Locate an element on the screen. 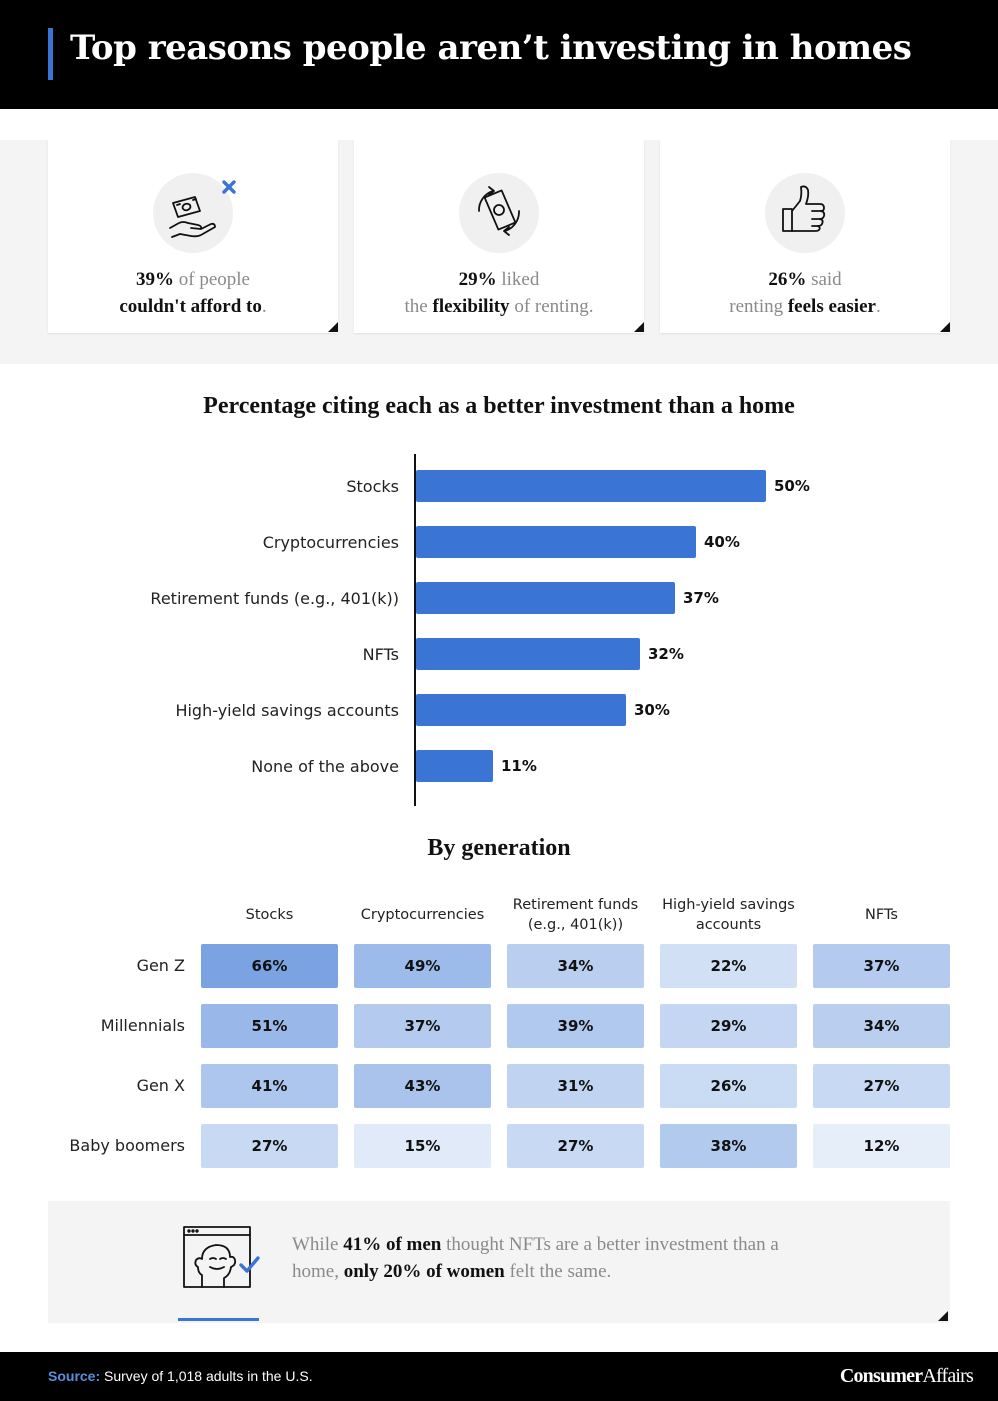 The height and width of the screenshot is (1401, 998). brand-logo: ConsumerAffairs is located at coordinates (906, 1376).